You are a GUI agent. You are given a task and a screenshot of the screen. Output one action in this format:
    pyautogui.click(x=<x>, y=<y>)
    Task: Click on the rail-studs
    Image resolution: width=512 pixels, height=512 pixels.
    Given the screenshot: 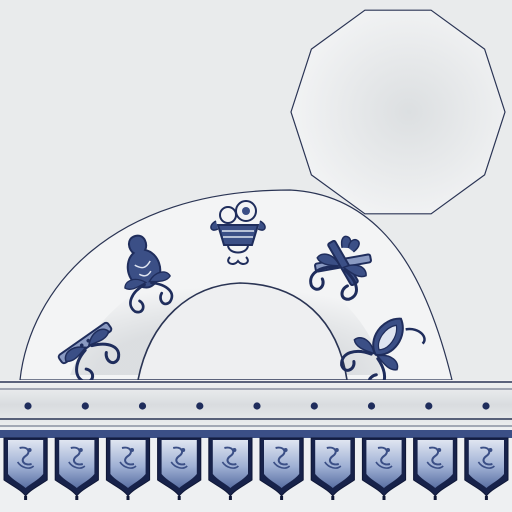 What is the action you would take?
    pyautogui.click(x=257, y=406)
    